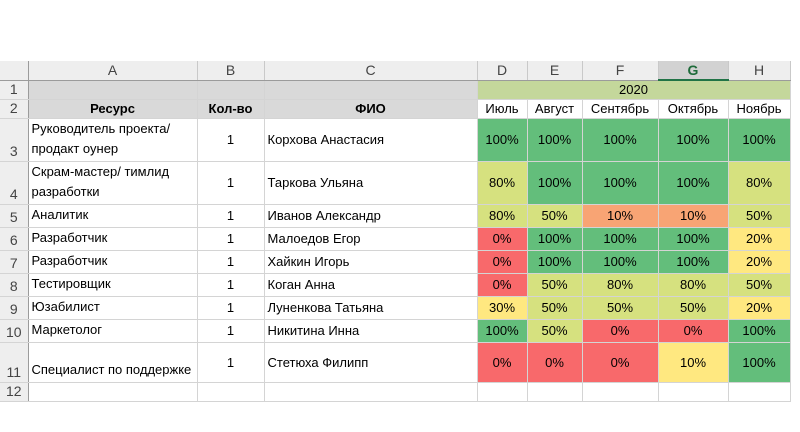 The image size is (800, 432). I want to click on year-header-cell: 2020, so click(634, 90).